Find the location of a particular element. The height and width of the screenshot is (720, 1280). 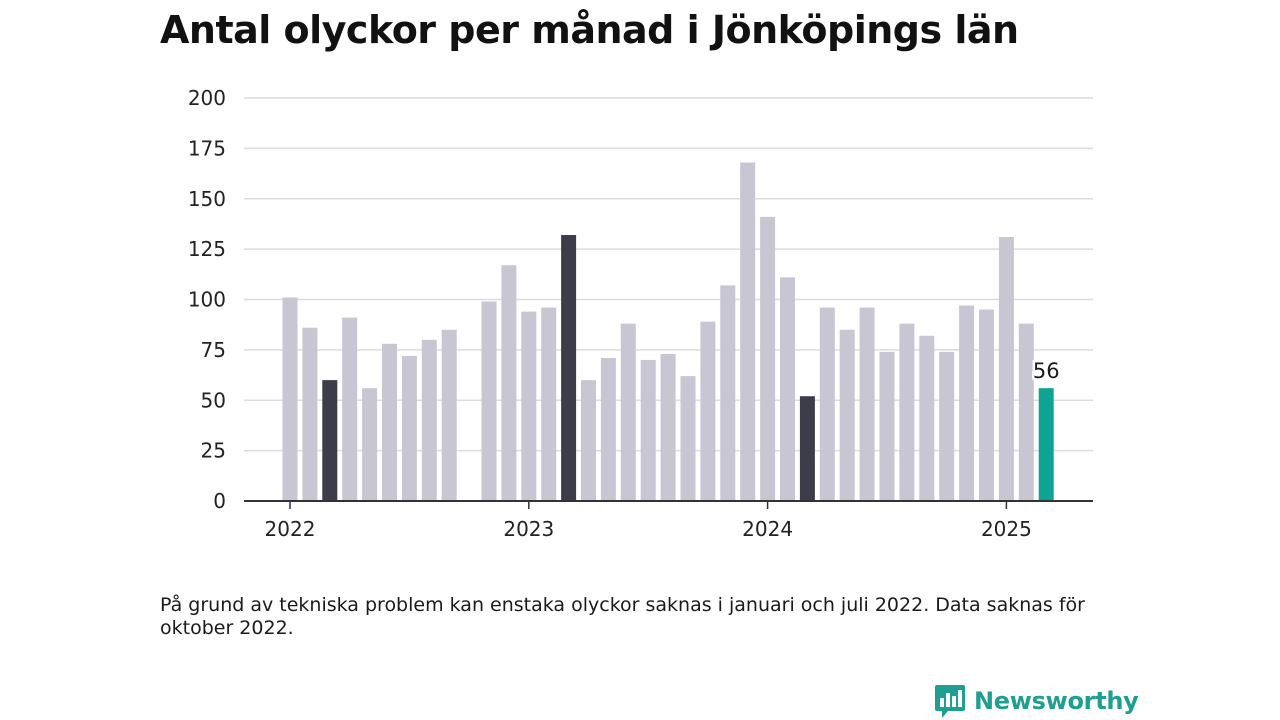

y-tick-label: 150 is located at coordinates (207, 199).